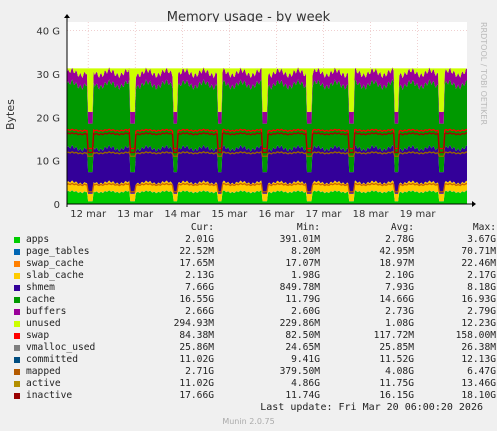 This screenshot has height=431, width=497. What do you see at coordinates (399, 371) in the screenshot?
I see `legend-avg-value: 4.08G` at bounding box center [399, 371].